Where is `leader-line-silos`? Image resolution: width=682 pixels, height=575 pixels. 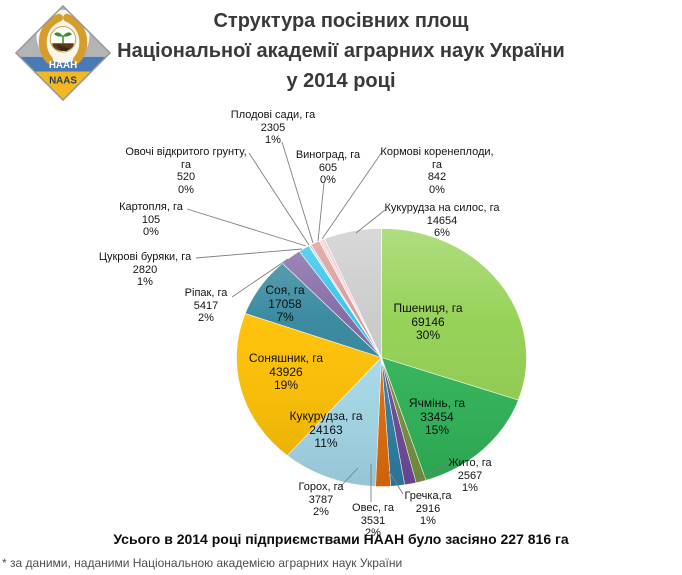 leader-line-silos is located at coordinates (370, 221).